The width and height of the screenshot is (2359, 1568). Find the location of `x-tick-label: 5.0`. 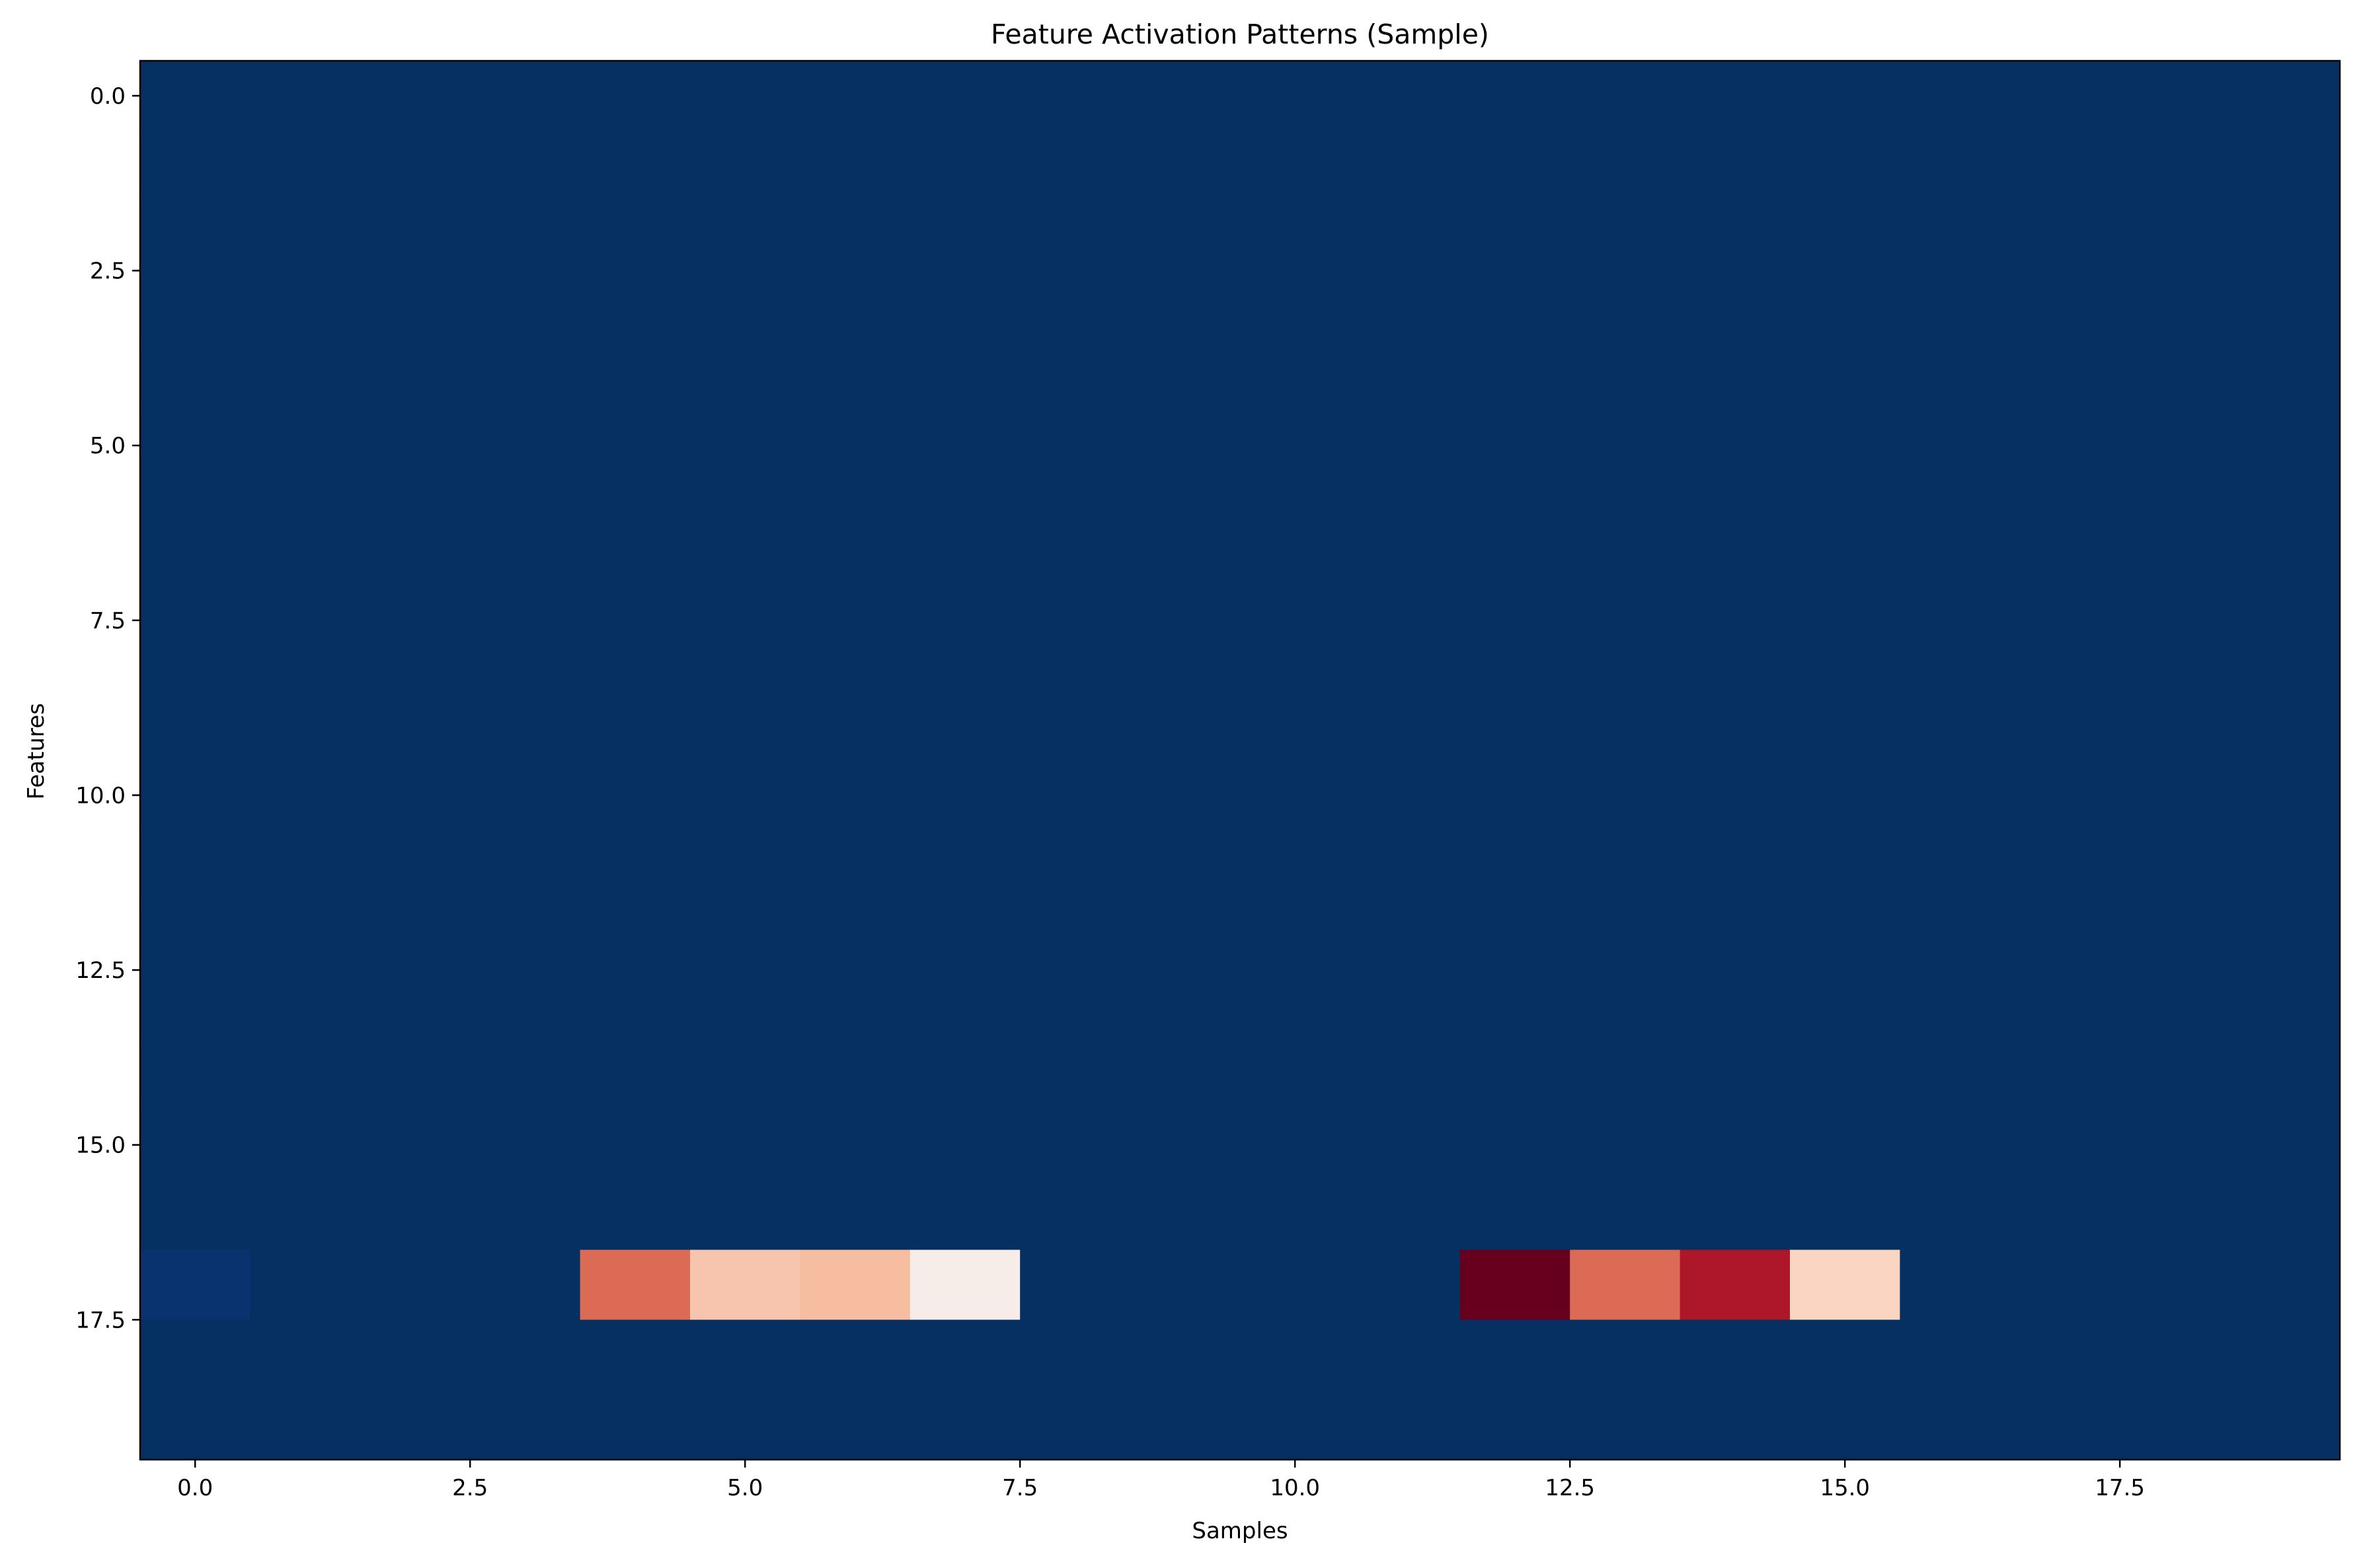

x-tick-label: 5.0 is located at coordinates (745, 1488).